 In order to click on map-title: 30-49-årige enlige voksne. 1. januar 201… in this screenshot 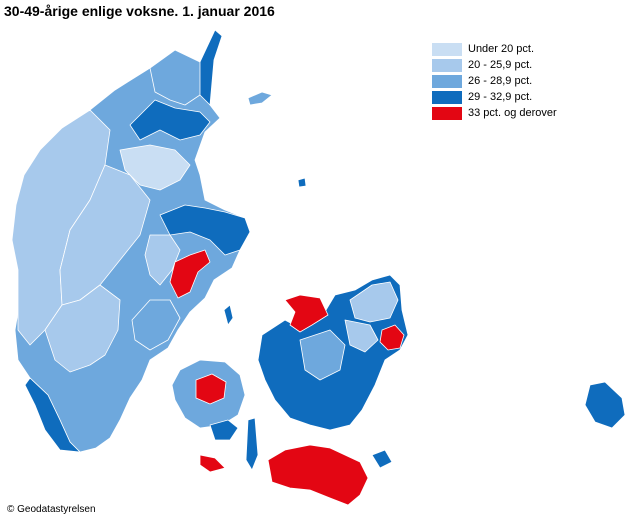, I will do `click(139, 11)`.